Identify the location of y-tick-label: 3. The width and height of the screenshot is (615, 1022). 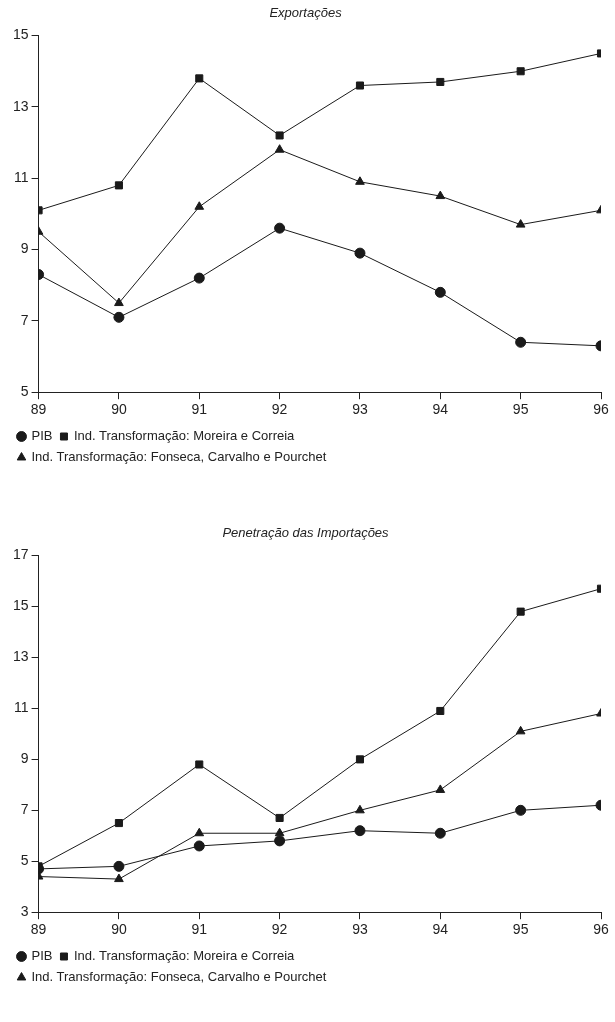
(24, 911).